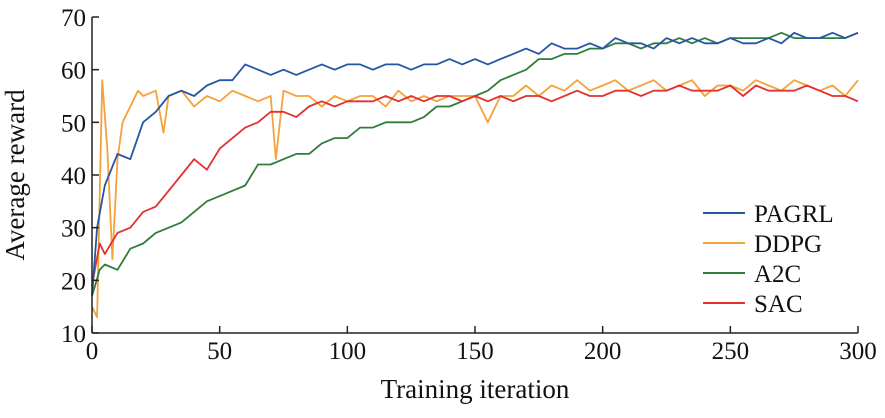  I want to click on y-tick-label: 20, so click(73, 281).